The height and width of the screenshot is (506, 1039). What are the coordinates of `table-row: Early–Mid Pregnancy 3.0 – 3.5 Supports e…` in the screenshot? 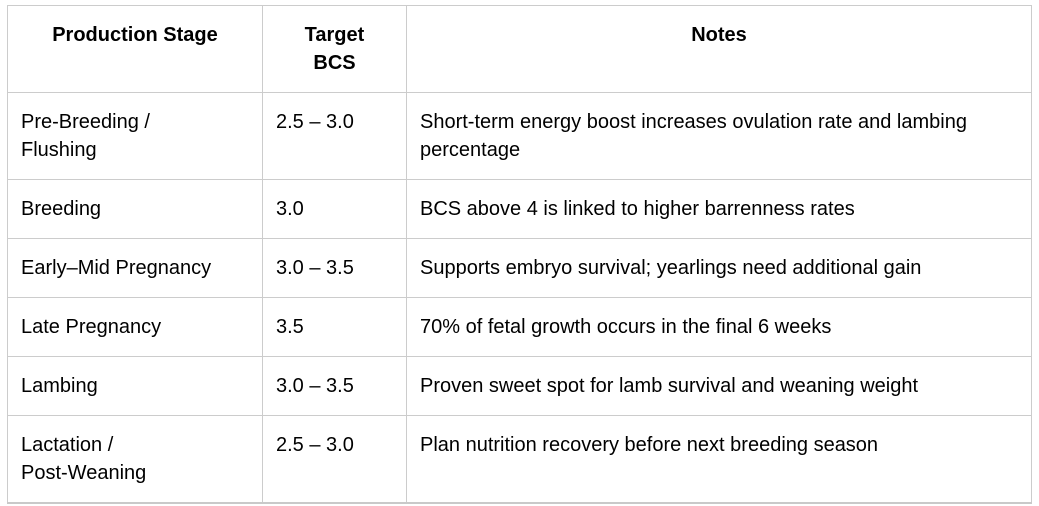 It's located at (519, 268).